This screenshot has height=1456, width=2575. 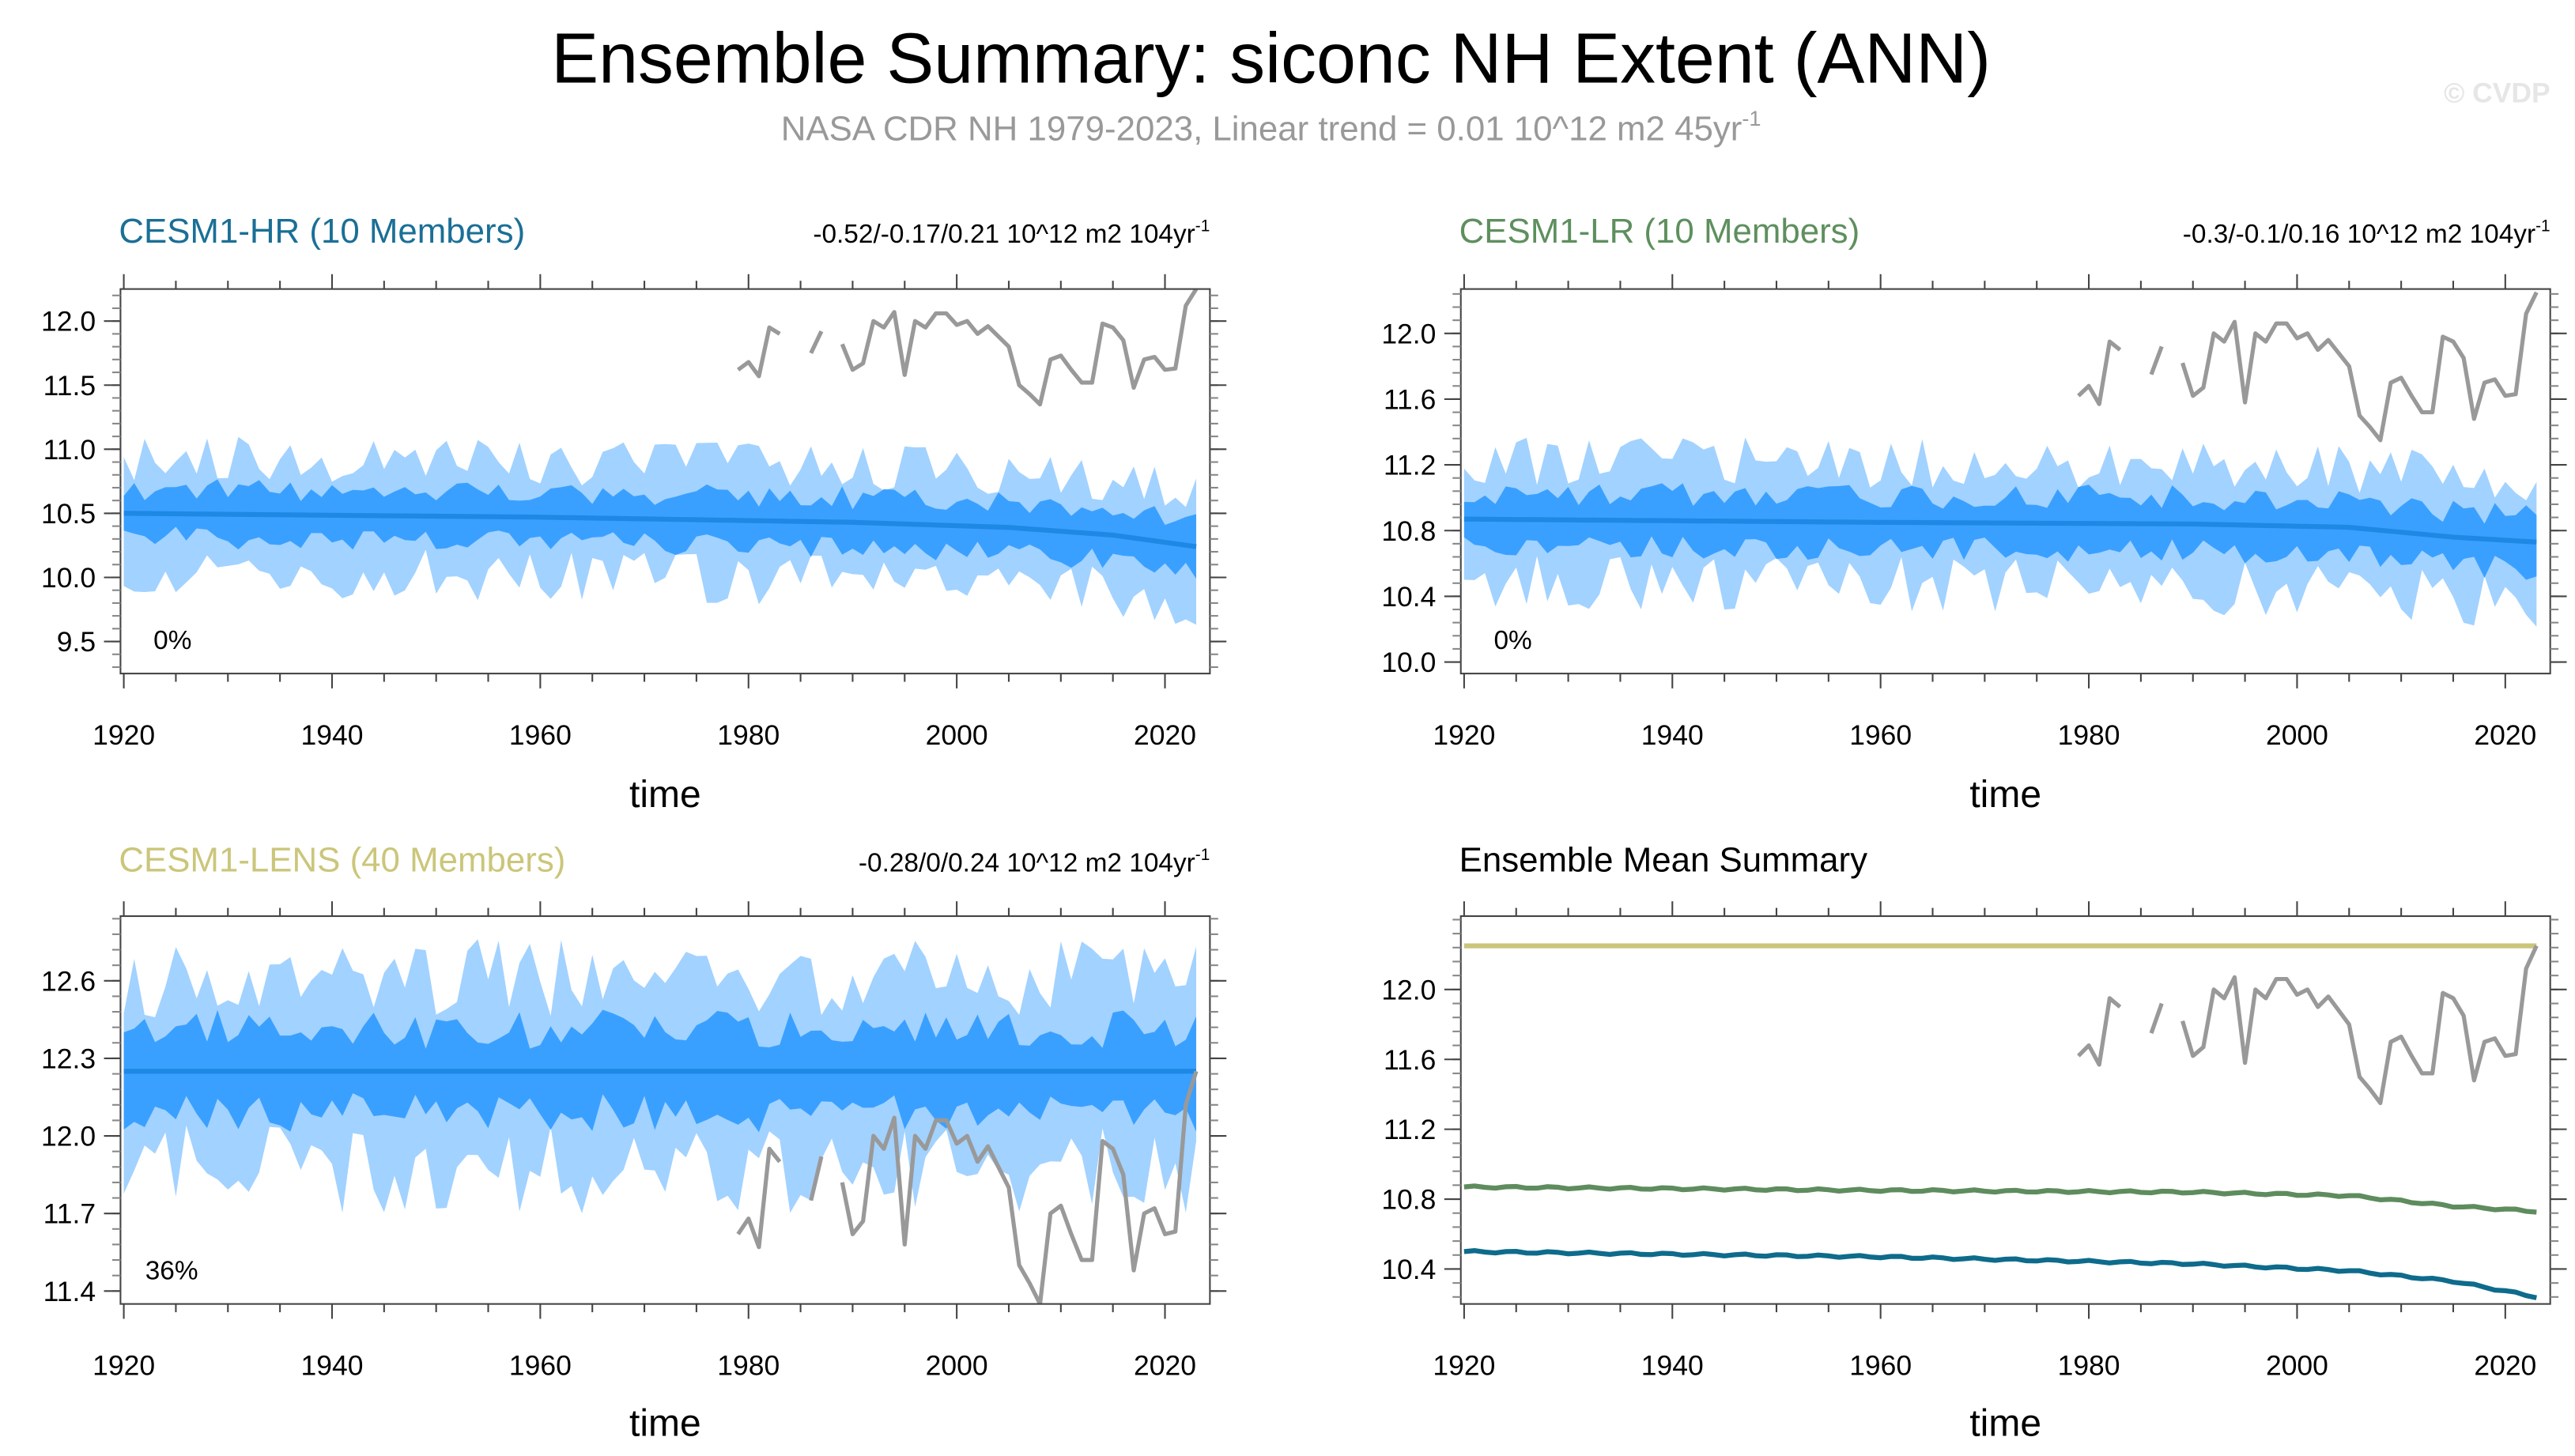 I want to click on trend-text: -0.3/-0.1/0.16 10^12 m2 104yr, so click(x=2359, y=234).